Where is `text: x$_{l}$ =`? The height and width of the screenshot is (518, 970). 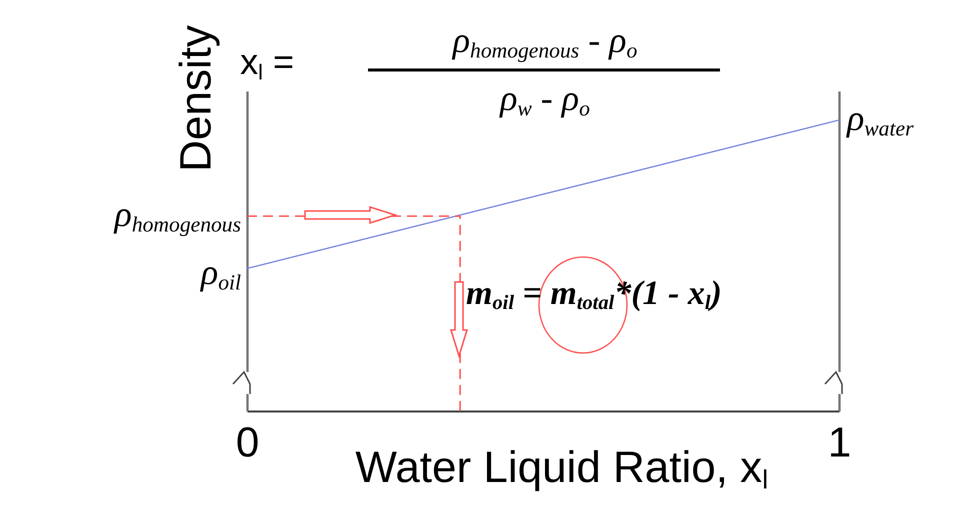 text: x$_{l}$ = is located at coordinates (267, 62).